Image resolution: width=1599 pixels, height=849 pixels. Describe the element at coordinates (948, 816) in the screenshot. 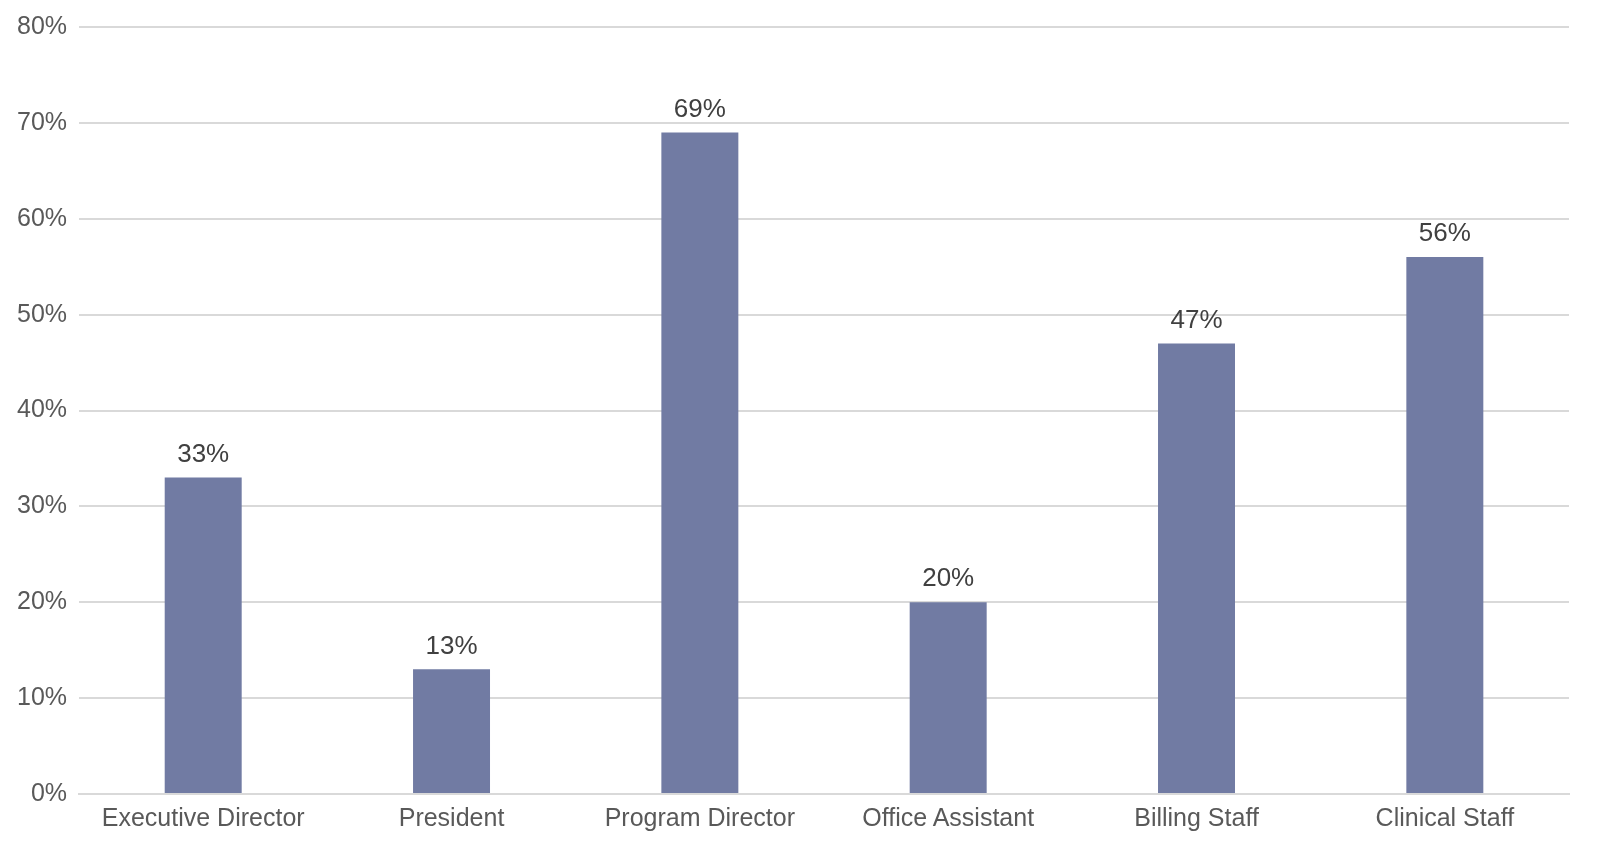

I see `x-tick-label: Office Assistant` at that location.